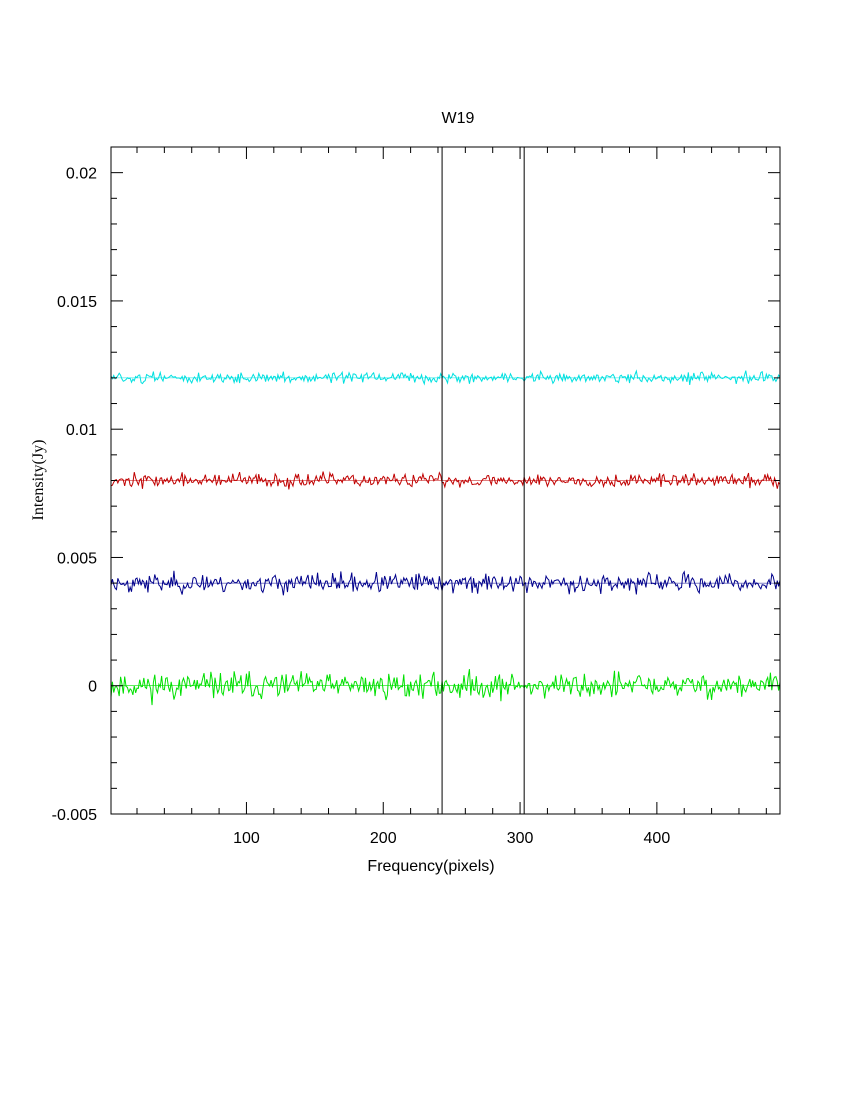  Describe the element at coordinates (77, 302) in the screenshot. I see `y-tick-label: 0.015` at that location.